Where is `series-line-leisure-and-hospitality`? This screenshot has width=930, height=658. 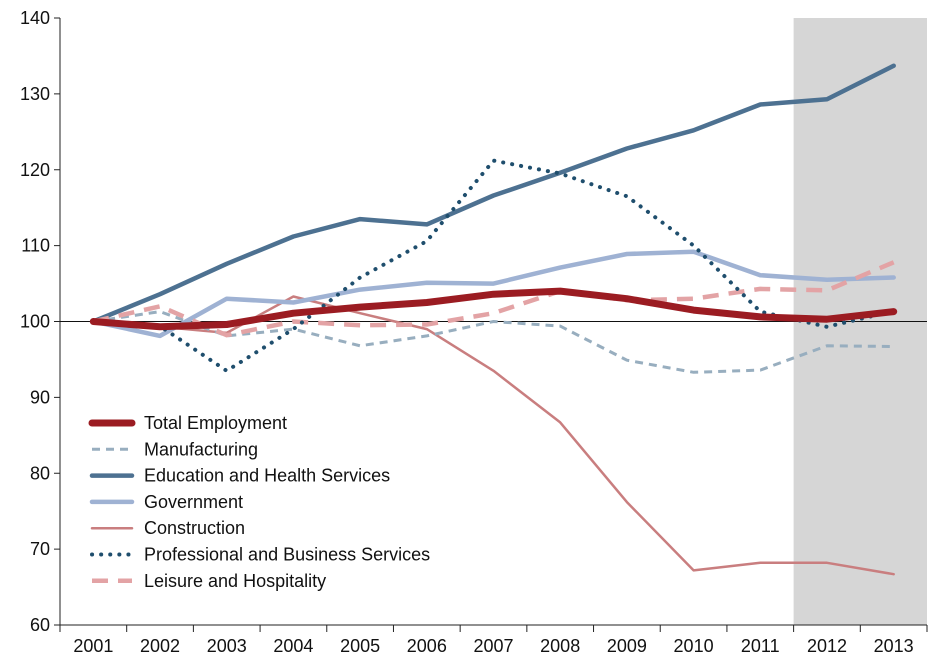
series-line-leisure-and-hospitality is located at coordinates (493, 299).